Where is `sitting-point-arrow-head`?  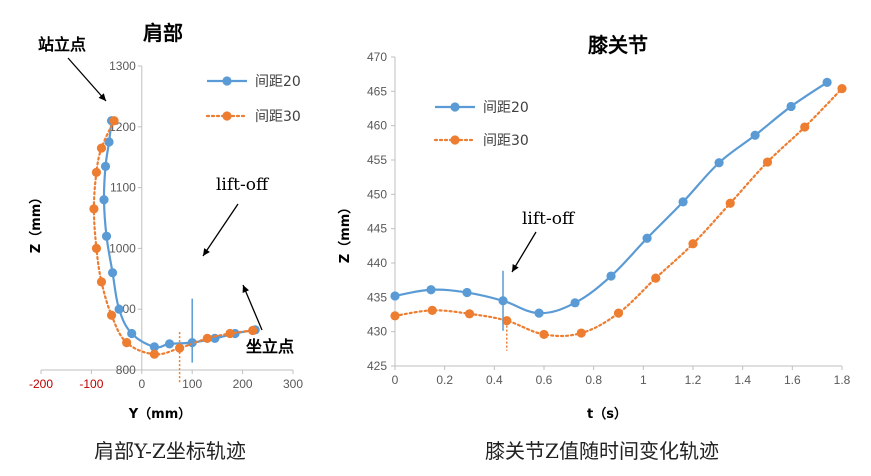
sitting-point-arrow-head is located at coordinates (246, 289).